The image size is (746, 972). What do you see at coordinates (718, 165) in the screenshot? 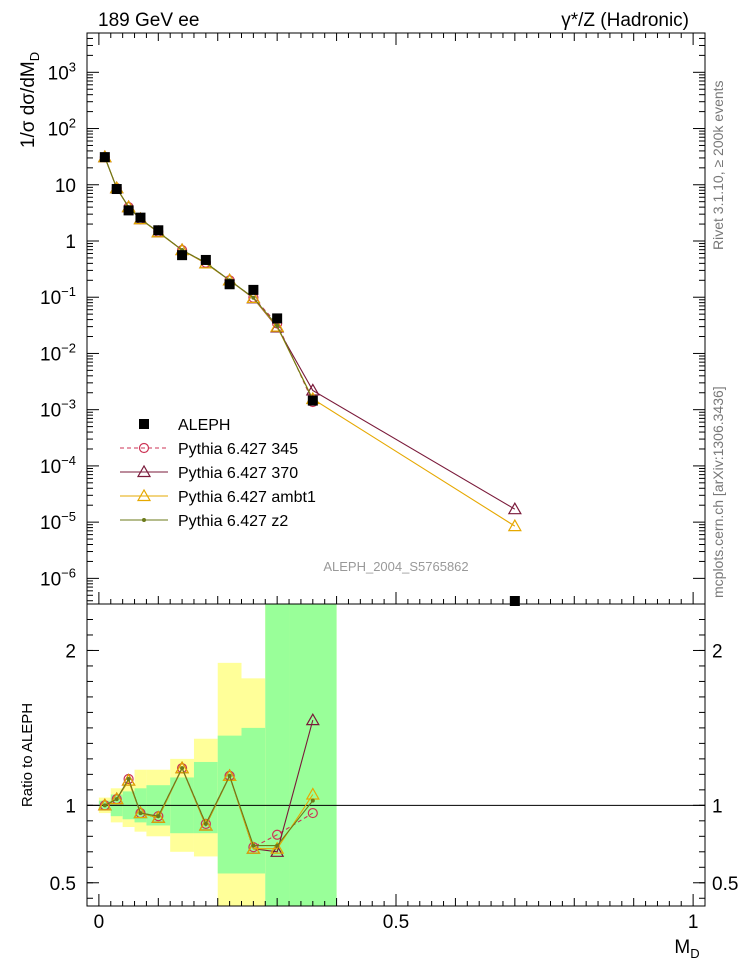
I see `rivet-label: Rivet 3.1.10, ≥ 200k events` at bounding box center [718, 165].